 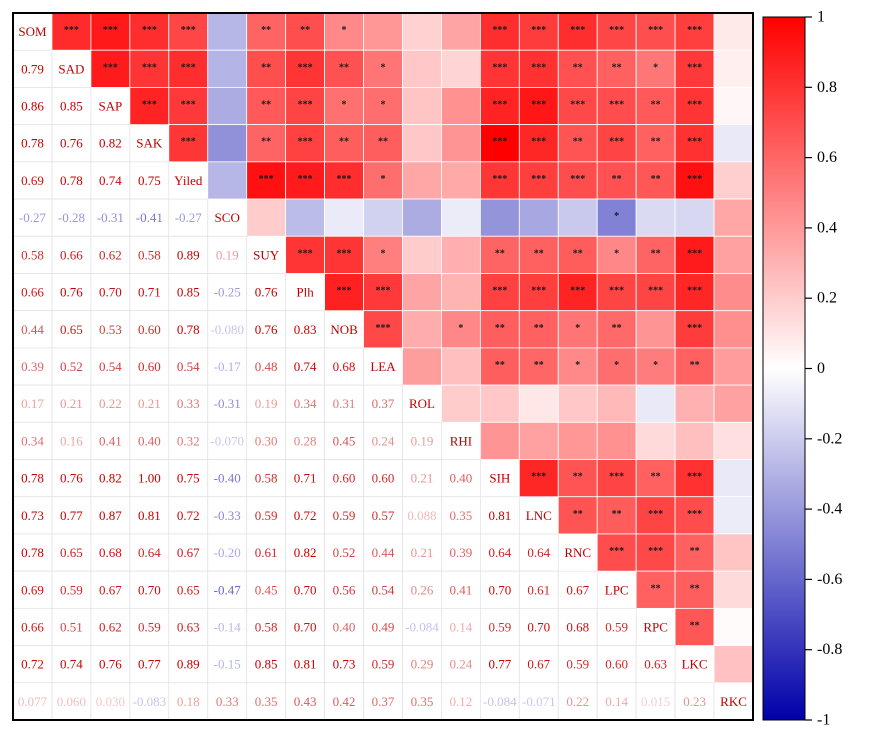 What do you see at coordinates (461, 626) in the screenshot?
I see `correlation-value: 0.14` at bounding box center [461, 626].